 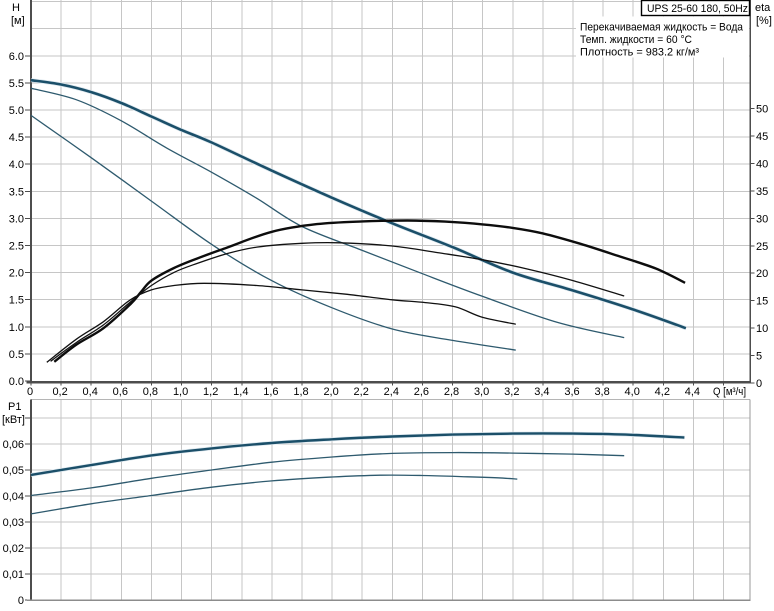 I want to click on svg-text: 5.0, so click(x=16, y=111).